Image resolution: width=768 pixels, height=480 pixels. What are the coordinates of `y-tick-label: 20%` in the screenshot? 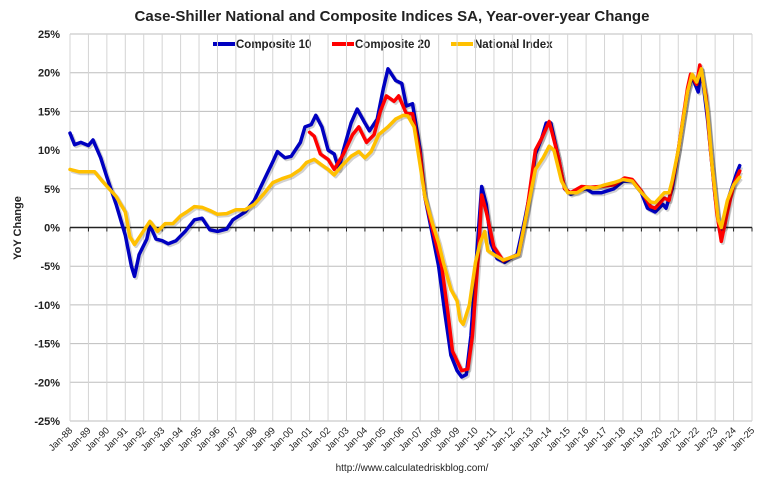 It's located at (49, 74).